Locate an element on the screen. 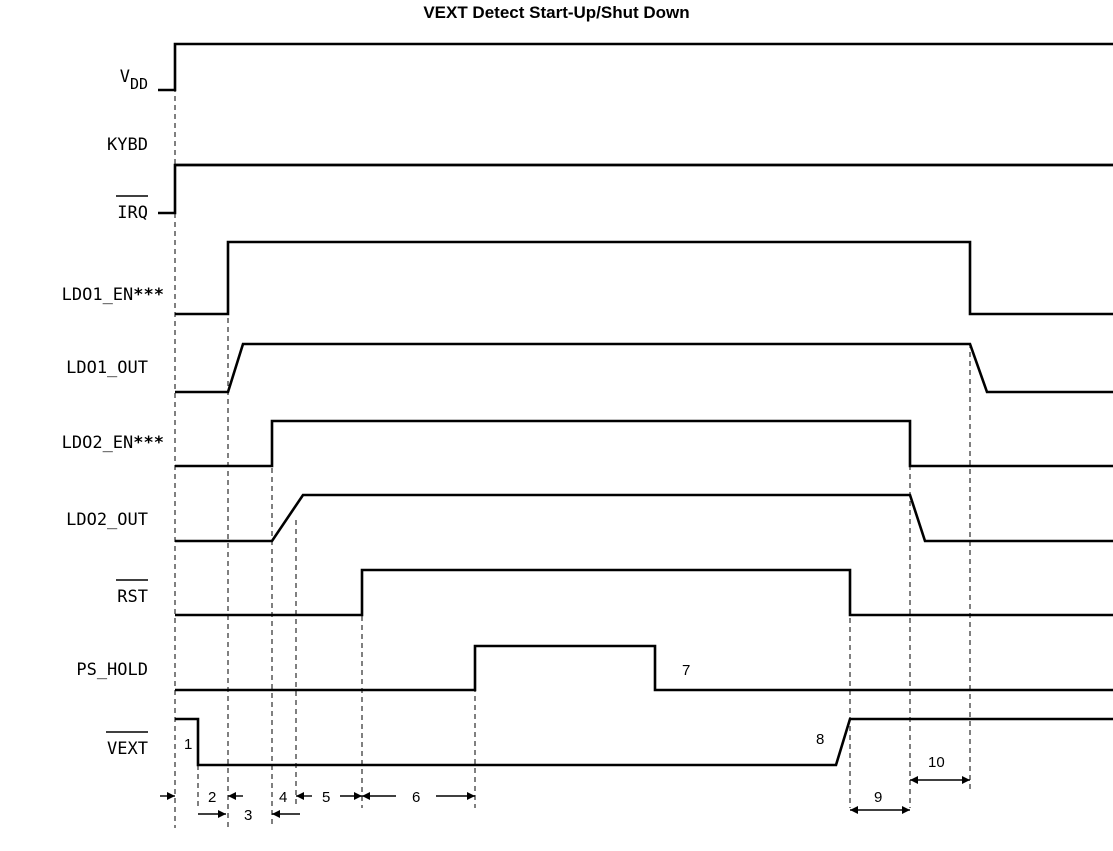 The width and height of the screenshot is (1113, 851). marker-1: 1 is located at coordinates (188, 744).